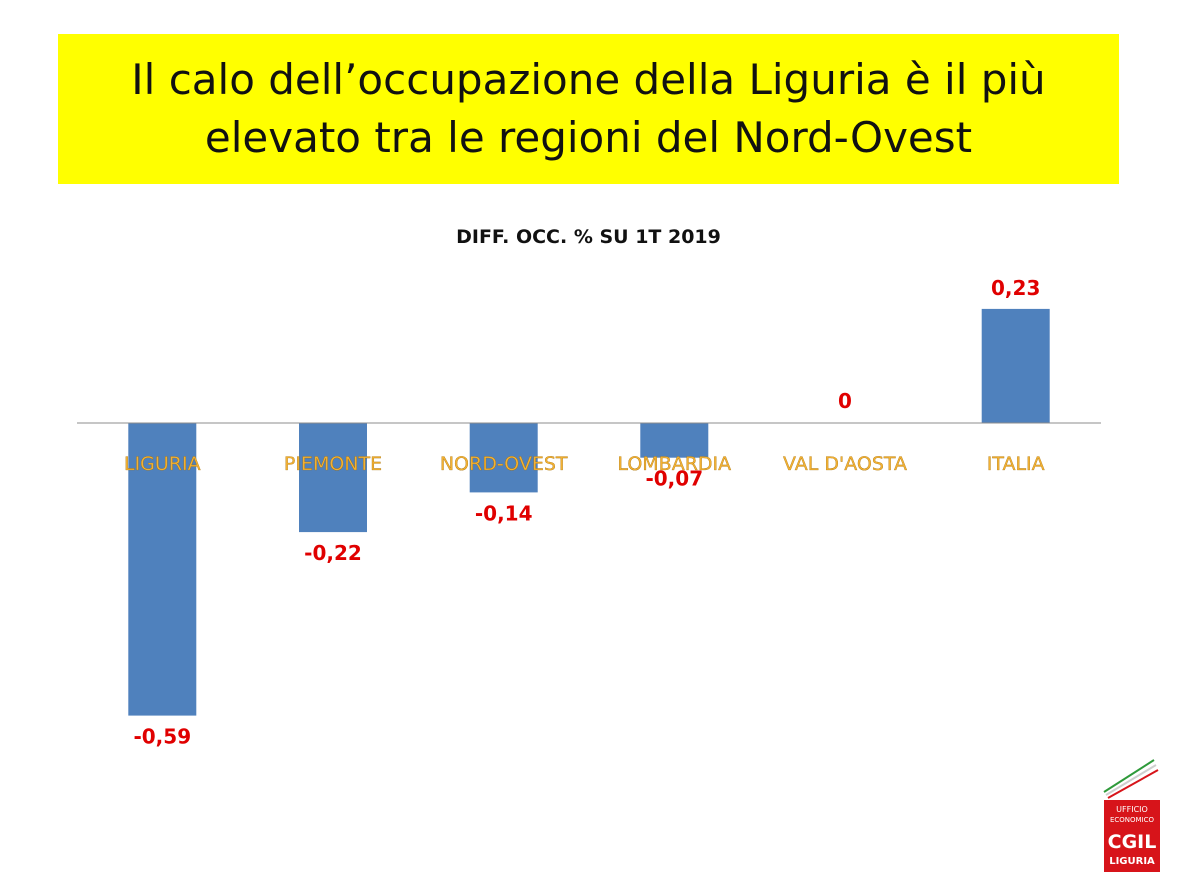 This screenshot has height=882, width=1177. Describe the element at coordinates (1132, 861) in the screenshot. I see `logo-region: LIGURIA` at that location.